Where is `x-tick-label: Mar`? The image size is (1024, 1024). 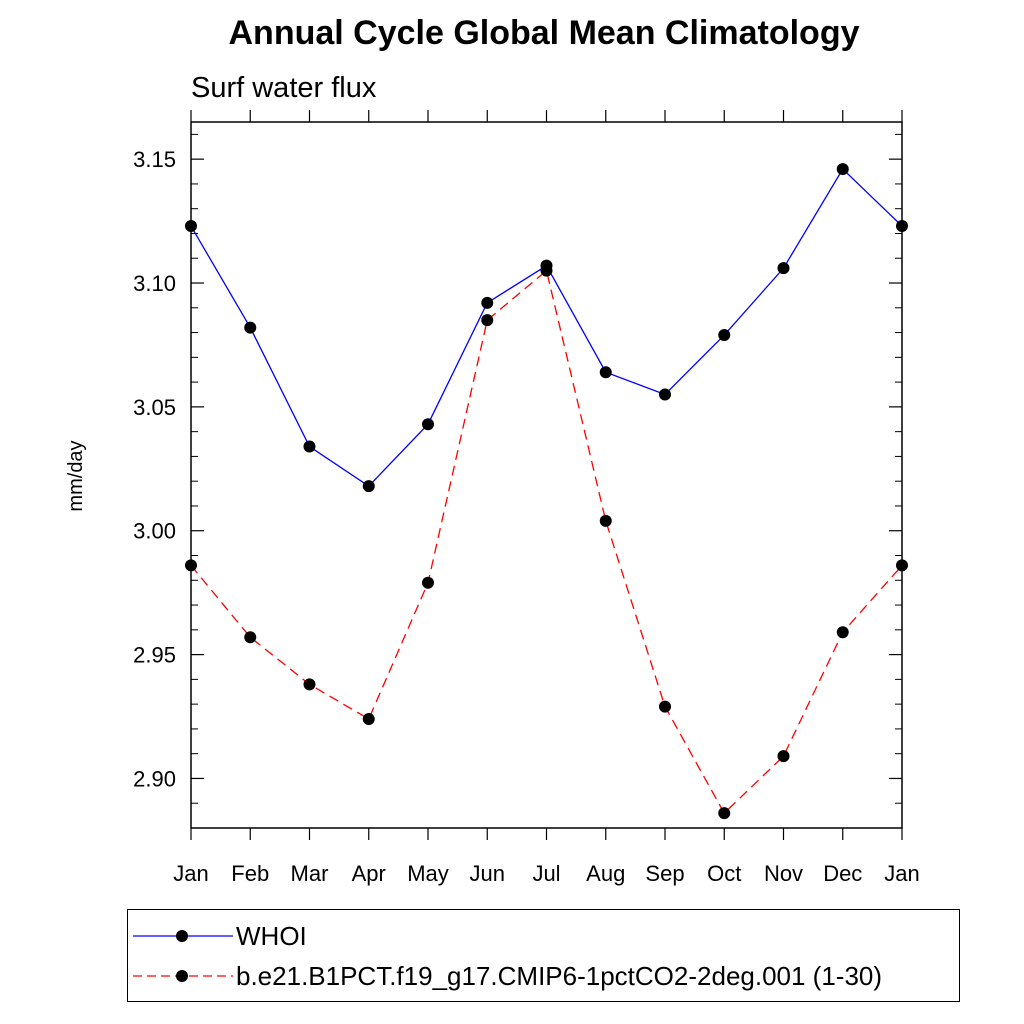
x-tick-label: Mar is located at coordinates (310, 873).